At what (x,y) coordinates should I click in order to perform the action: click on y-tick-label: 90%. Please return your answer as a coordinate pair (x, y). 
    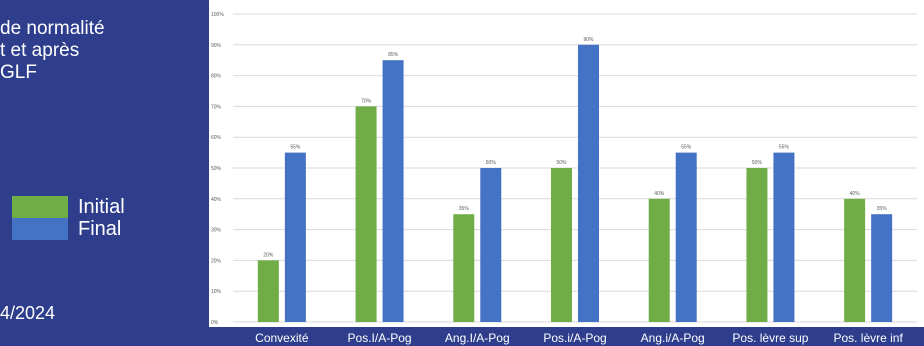
    Looking at the image, I should click on (216, 46).